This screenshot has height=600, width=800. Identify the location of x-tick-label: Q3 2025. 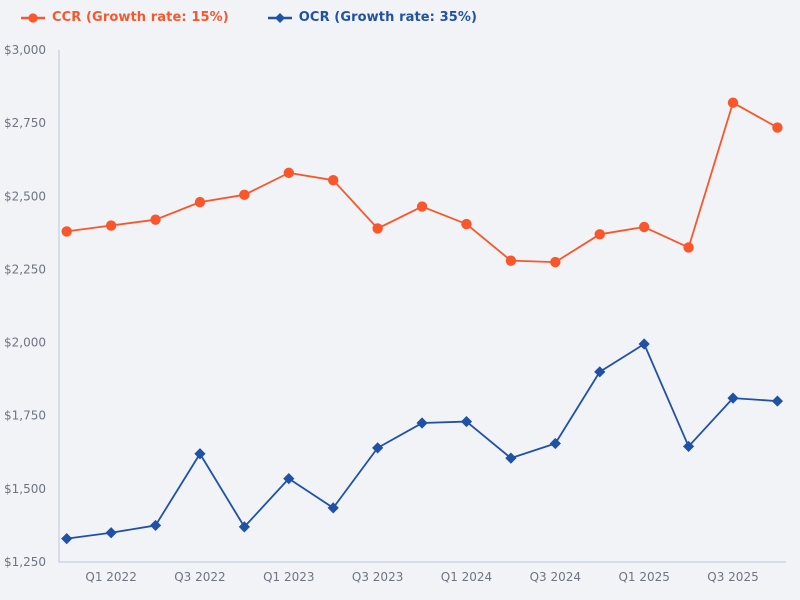
(732, 577).